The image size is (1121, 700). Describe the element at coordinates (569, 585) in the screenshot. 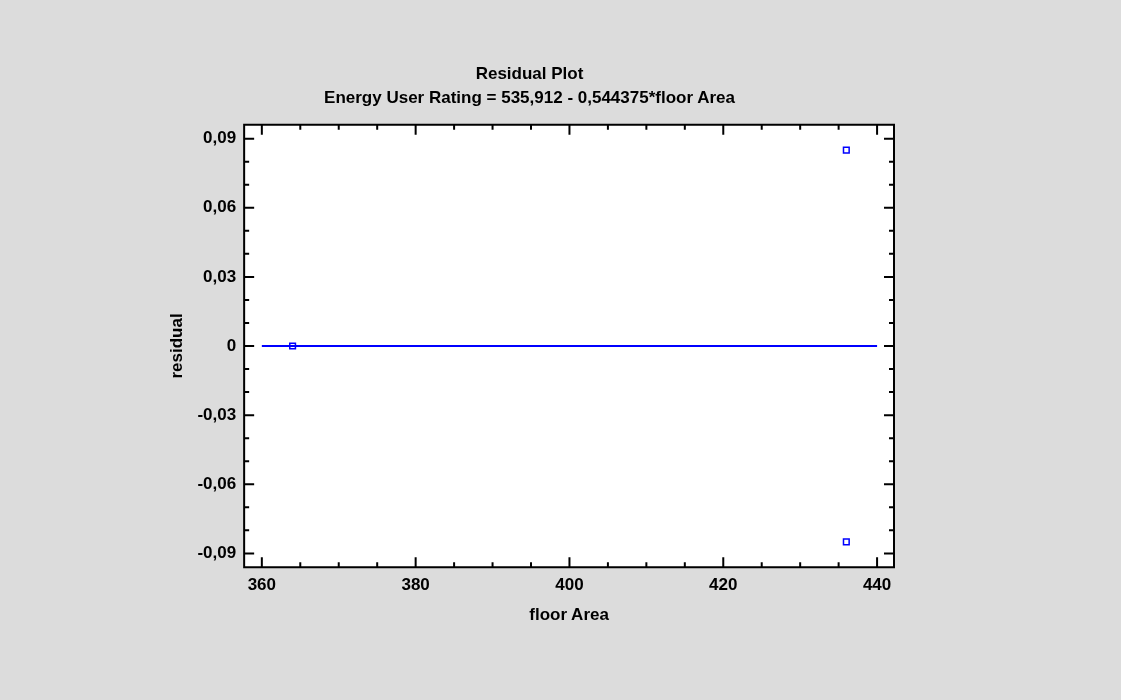

I see `x-tick-label: 400` at that location.